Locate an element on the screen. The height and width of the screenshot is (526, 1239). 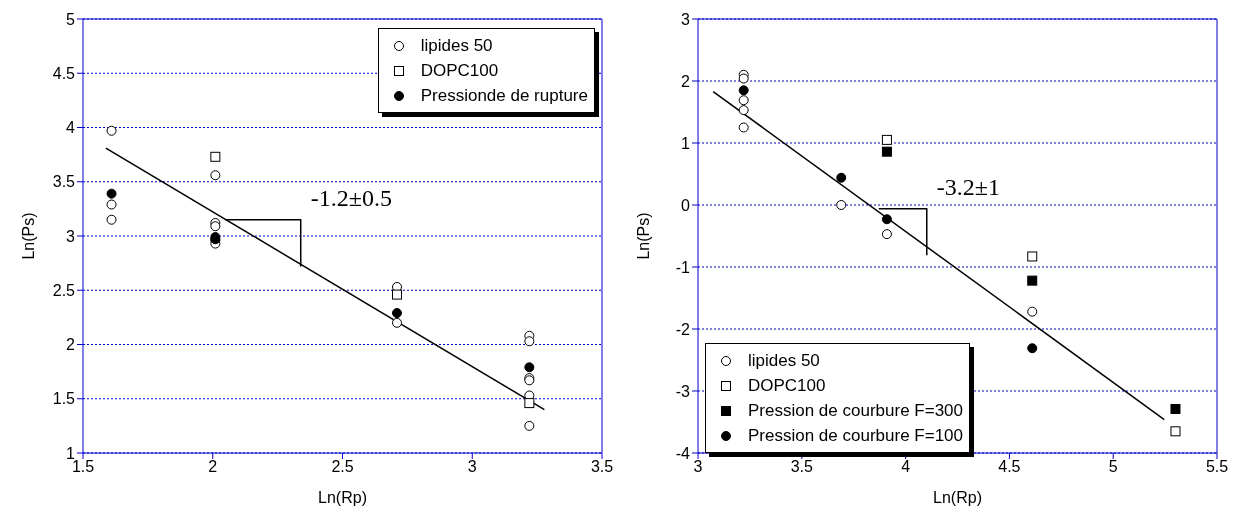
y-tick-label: -3 is located at coordinates (683, 391).